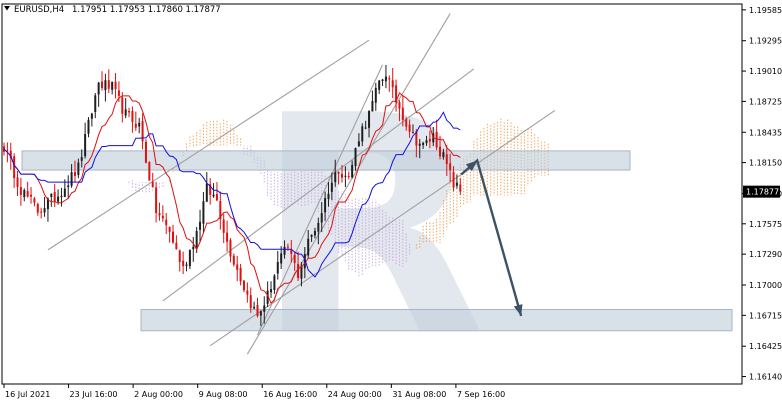 The image size is (782, 404). I want to click on current-price-label: 1.17877, so click(761, 191).